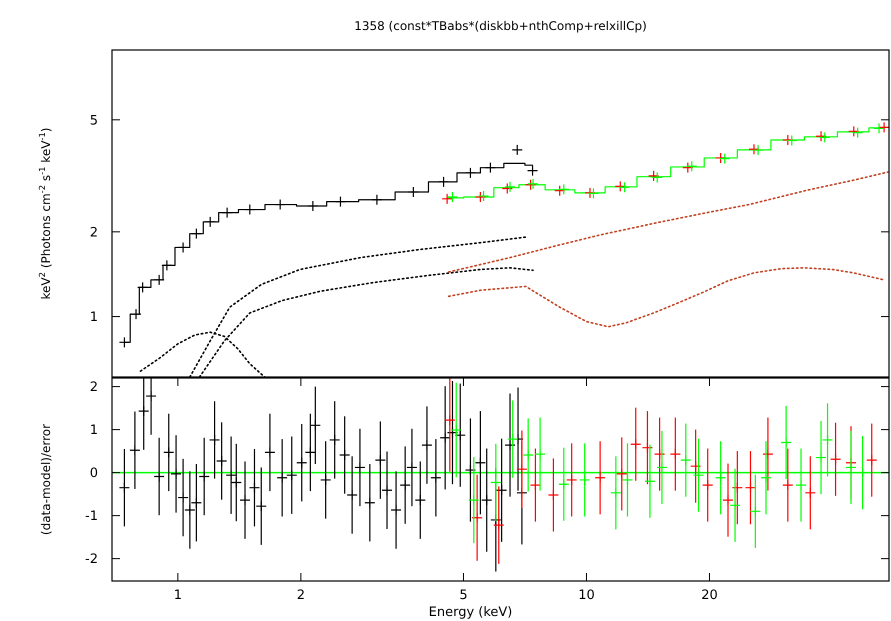 This screenshot has height=621, width=891. Describe the element at coordinates (178, 595) in the screenshot. I see `x-tick-label: 1` at that location.